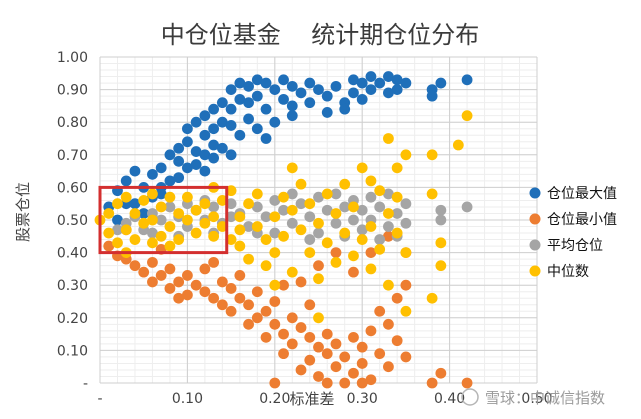 The height and width of the screenshot is (419, 641). I want to click on y-tick-label: 0.10, so click(72, 351).